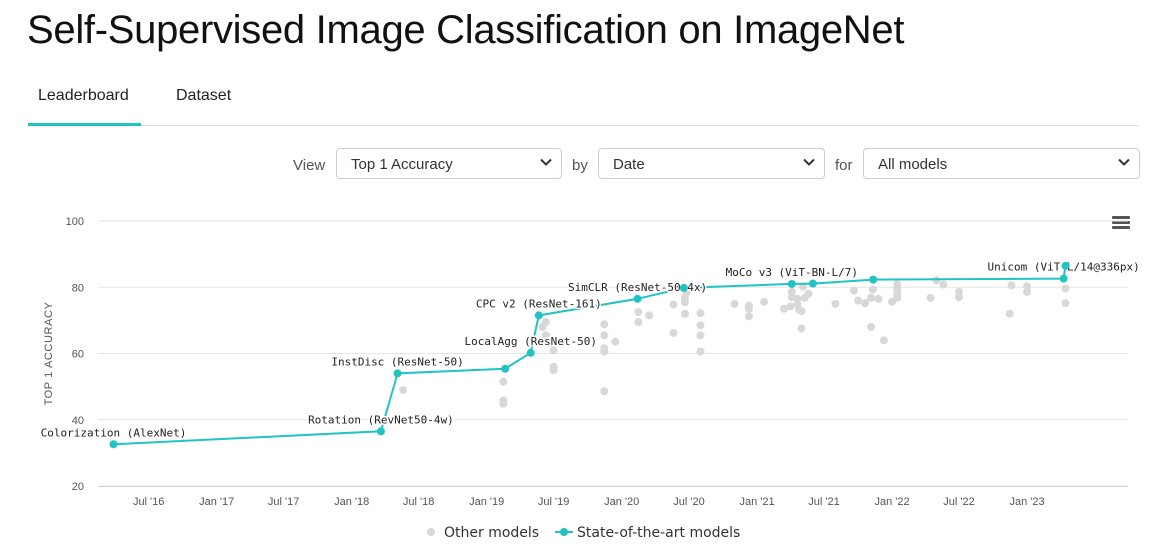 The image size is (1176, 556). I want to click on chart-menu-icon, so click(1121, 223).